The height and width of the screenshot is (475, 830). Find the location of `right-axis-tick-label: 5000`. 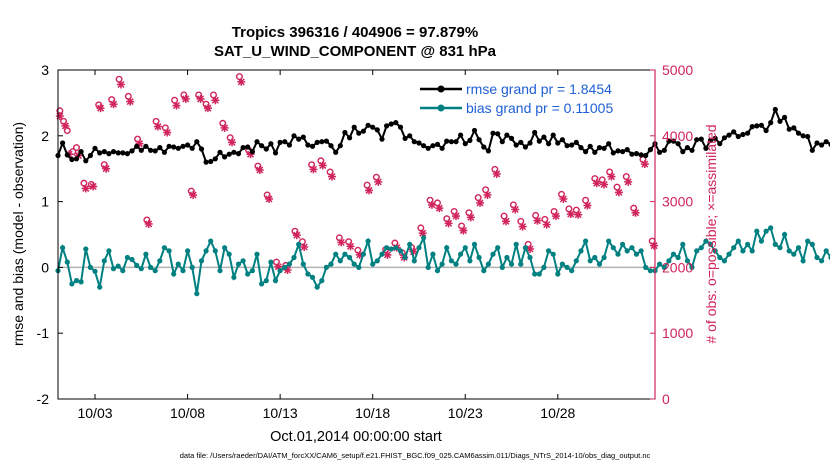

right-axis-tick-label: 5000 is located at coordinates (677, 70).